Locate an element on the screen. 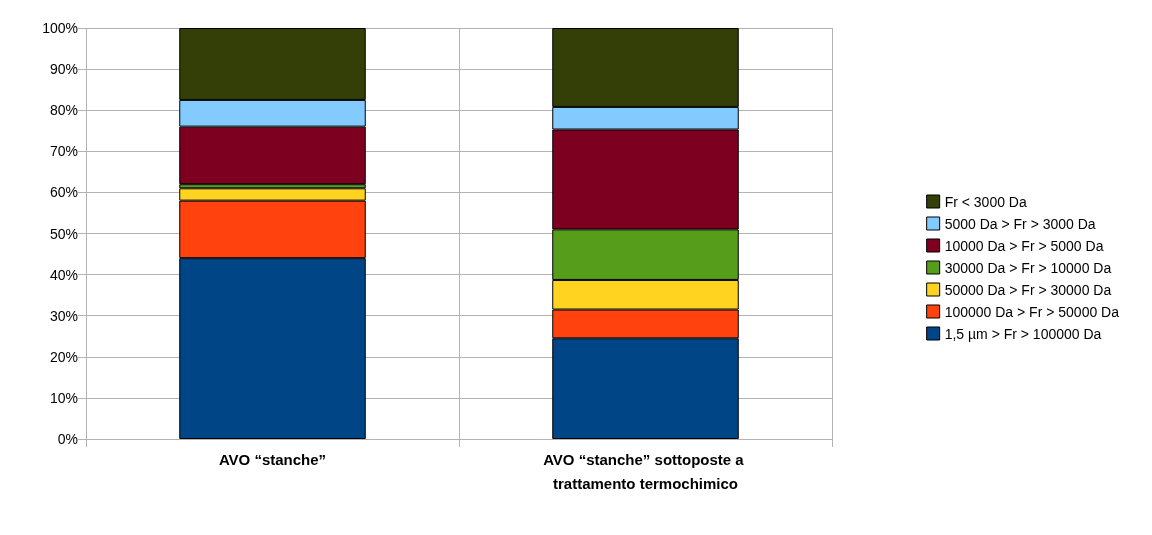 This screenshot has width=1152, height=535. legend-label: 10000 Da > Fr > 5000 Da is located at coordinates (1024, 245).